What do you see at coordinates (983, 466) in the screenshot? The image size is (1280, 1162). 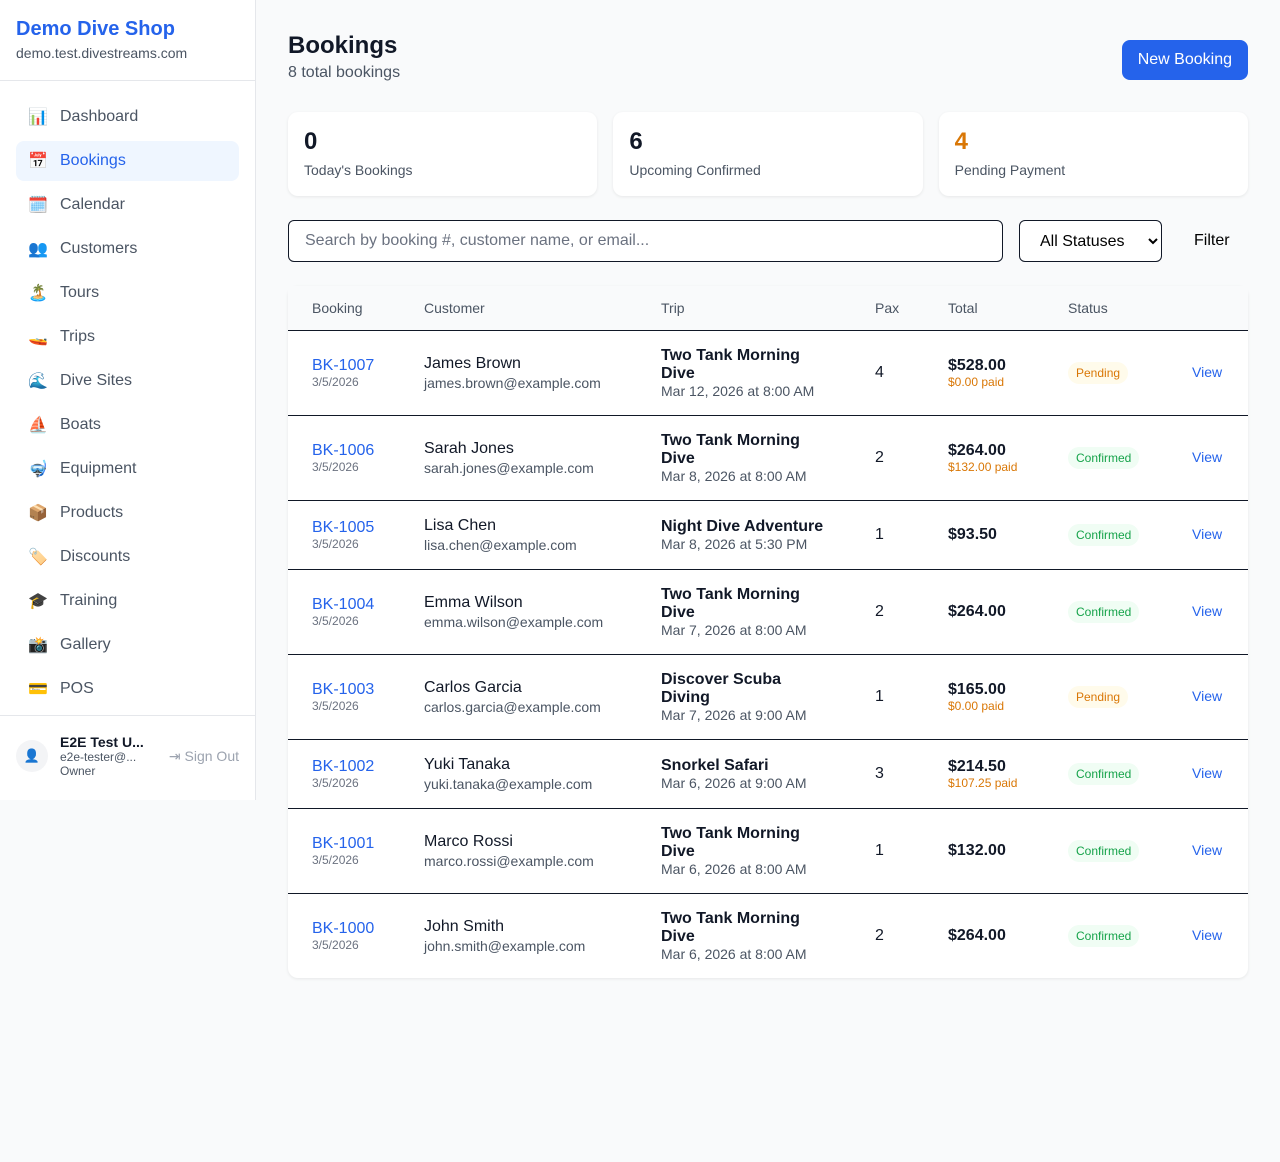 I see `paid-amount: $132.00 paid` at bounding box center [983, 466].